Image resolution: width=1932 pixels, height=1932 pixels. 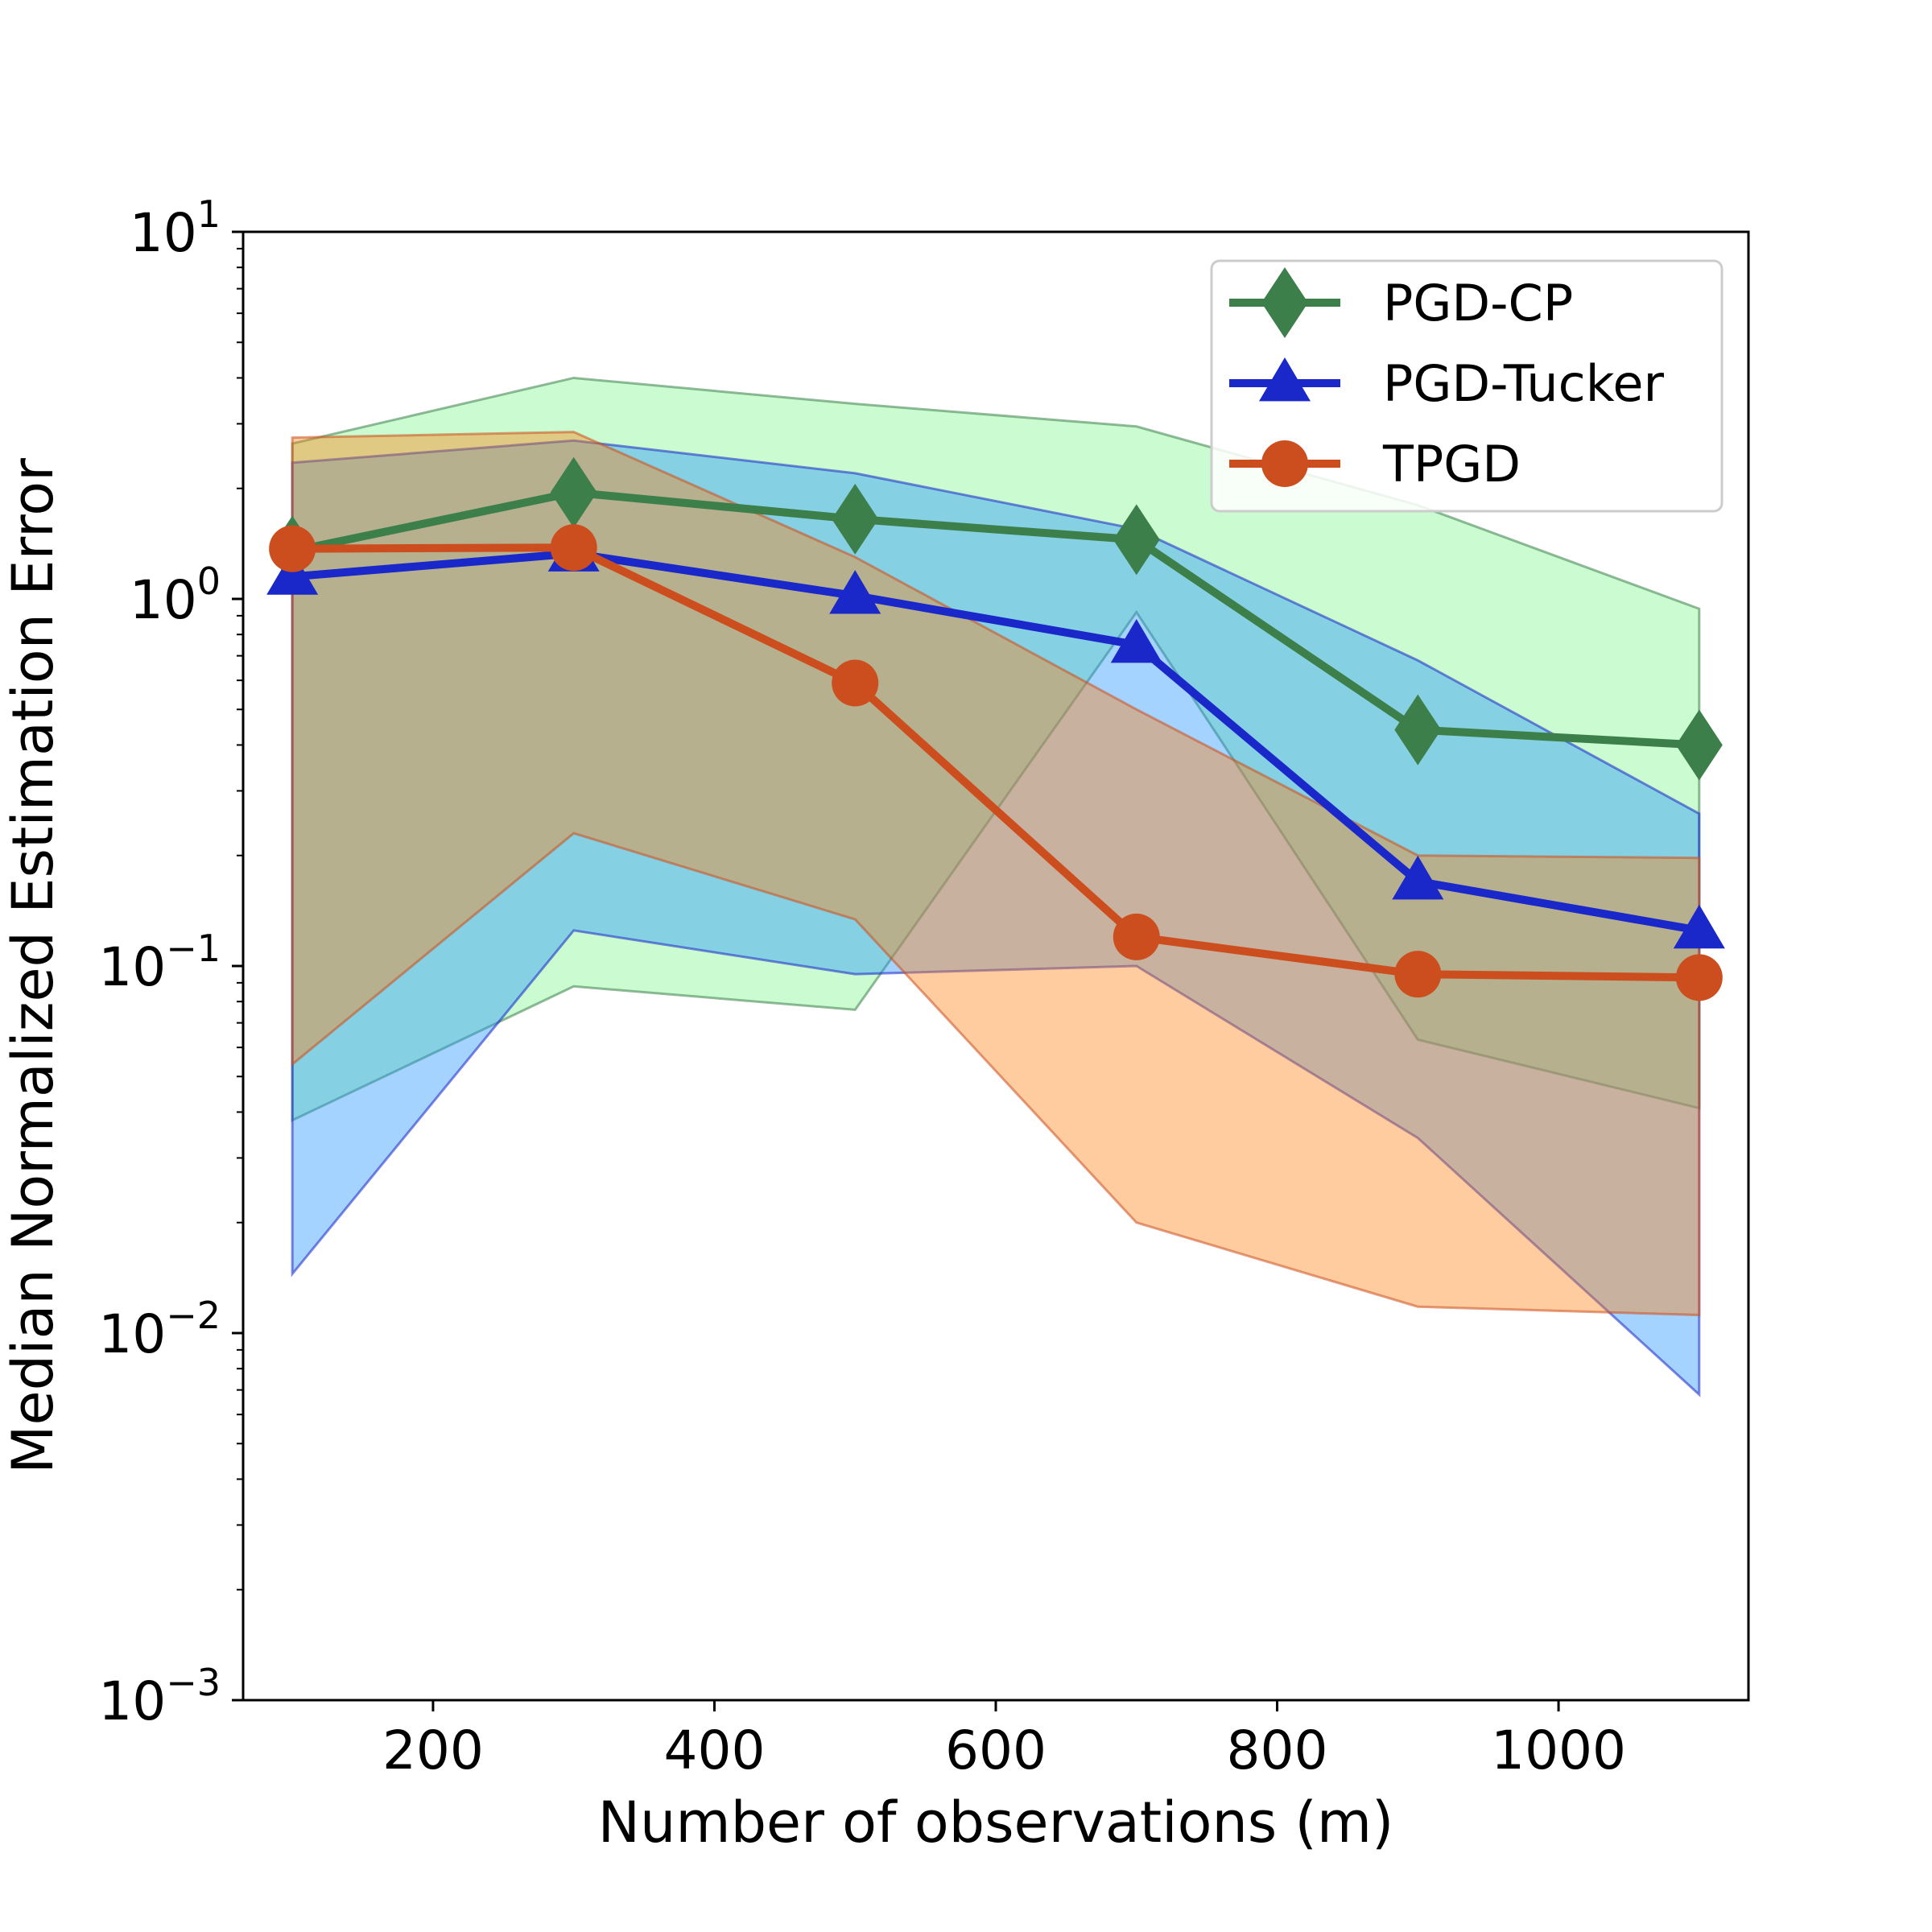 What do you see at coordinates (714, 1750) in the screenshot?
I see `x-tick-label: 400` at bounding box center [714, 1750].